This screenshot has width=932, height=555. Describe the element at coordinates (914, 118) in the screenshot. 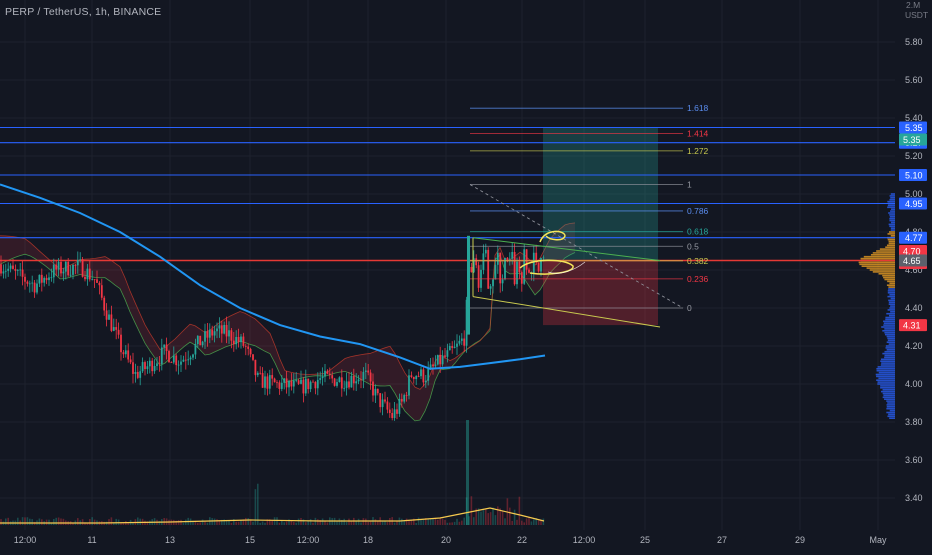

I see `price-tick-label: 5.40` at that location.